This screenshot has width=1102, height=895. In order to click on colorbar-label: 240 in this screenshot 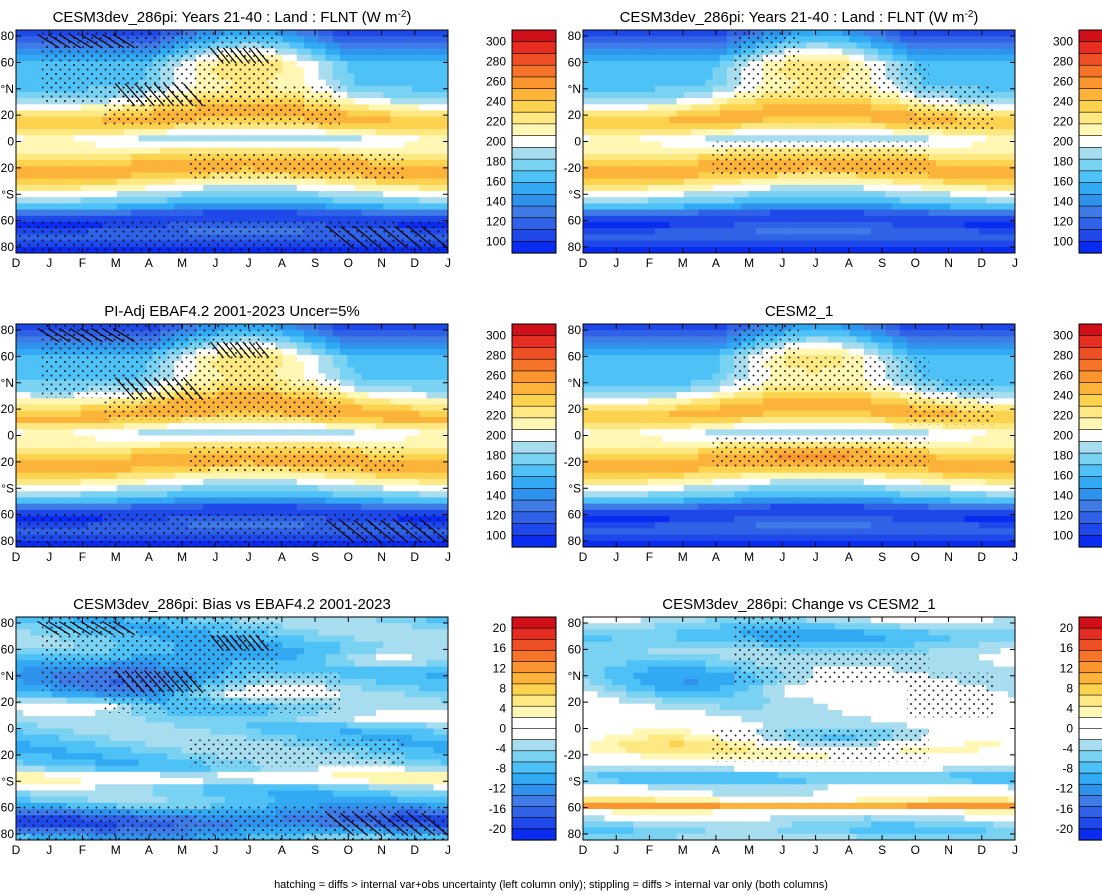, I will do `click(1063, 102)`.